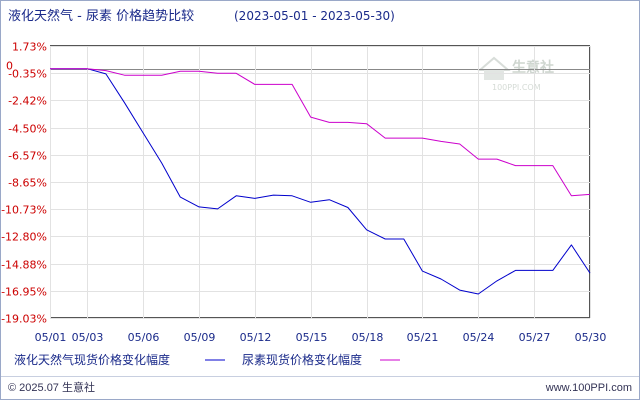  I want to click on x-tick-label: 05/15, so click(312, 337).